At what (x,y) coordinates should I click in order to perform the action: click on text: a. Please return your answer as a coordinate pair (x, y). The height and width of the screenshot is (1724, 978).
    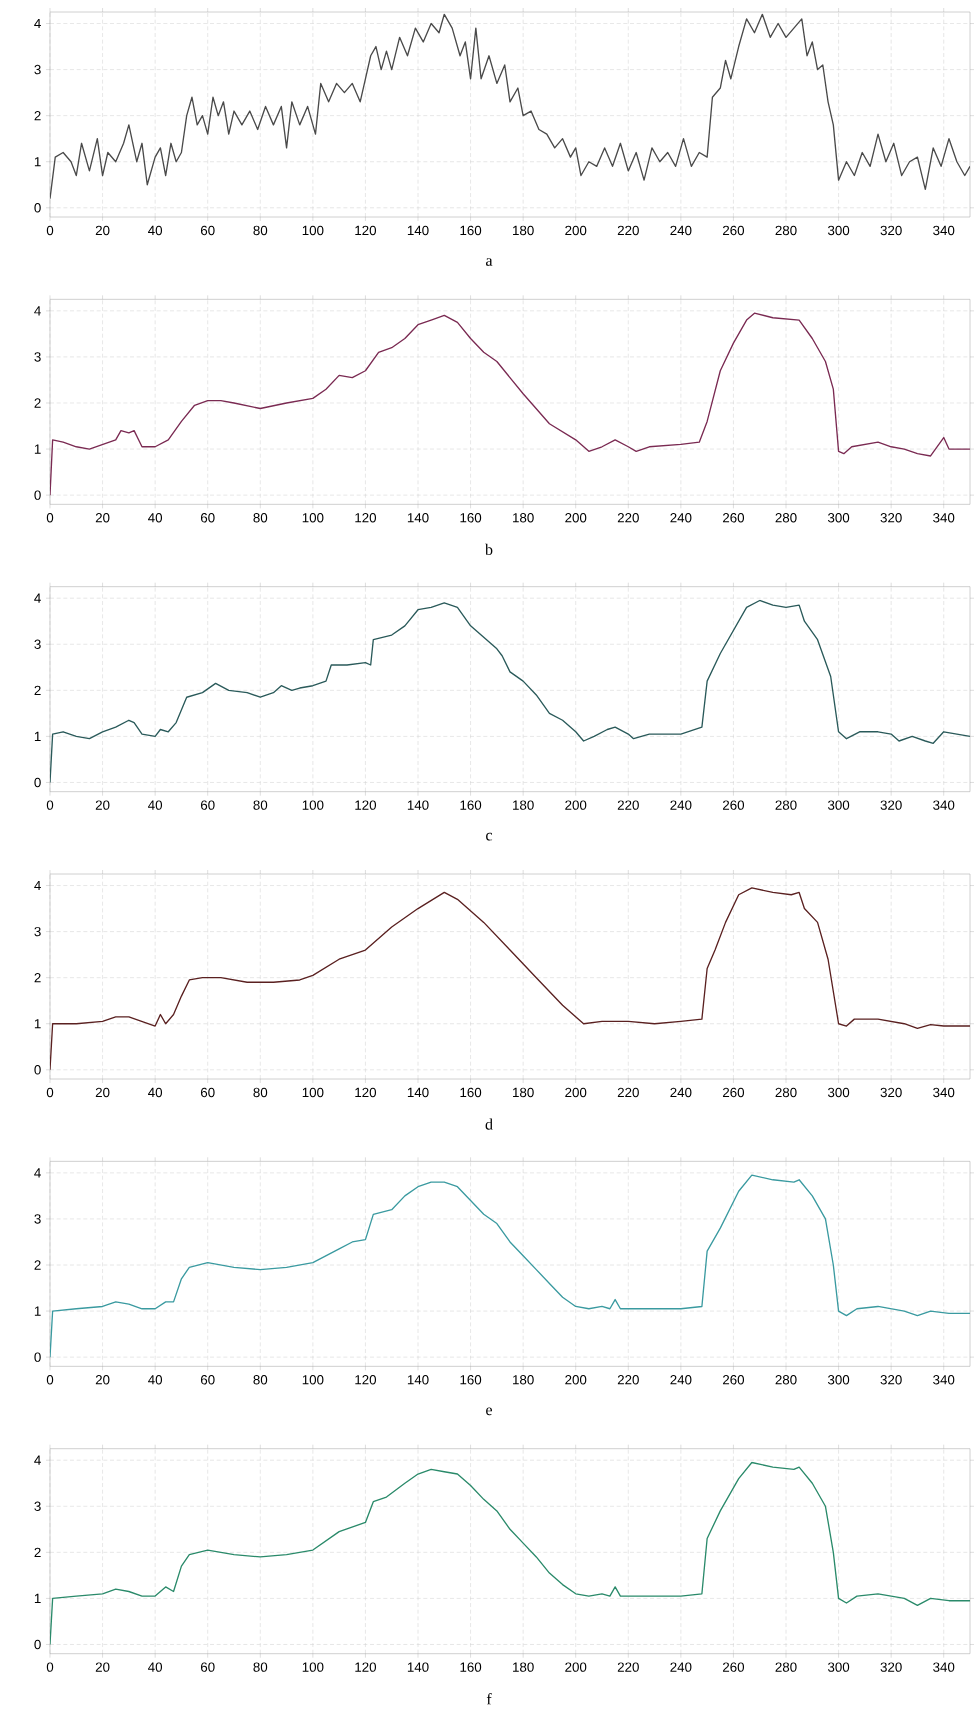
    Looking at the image, I should click on (489, 262).